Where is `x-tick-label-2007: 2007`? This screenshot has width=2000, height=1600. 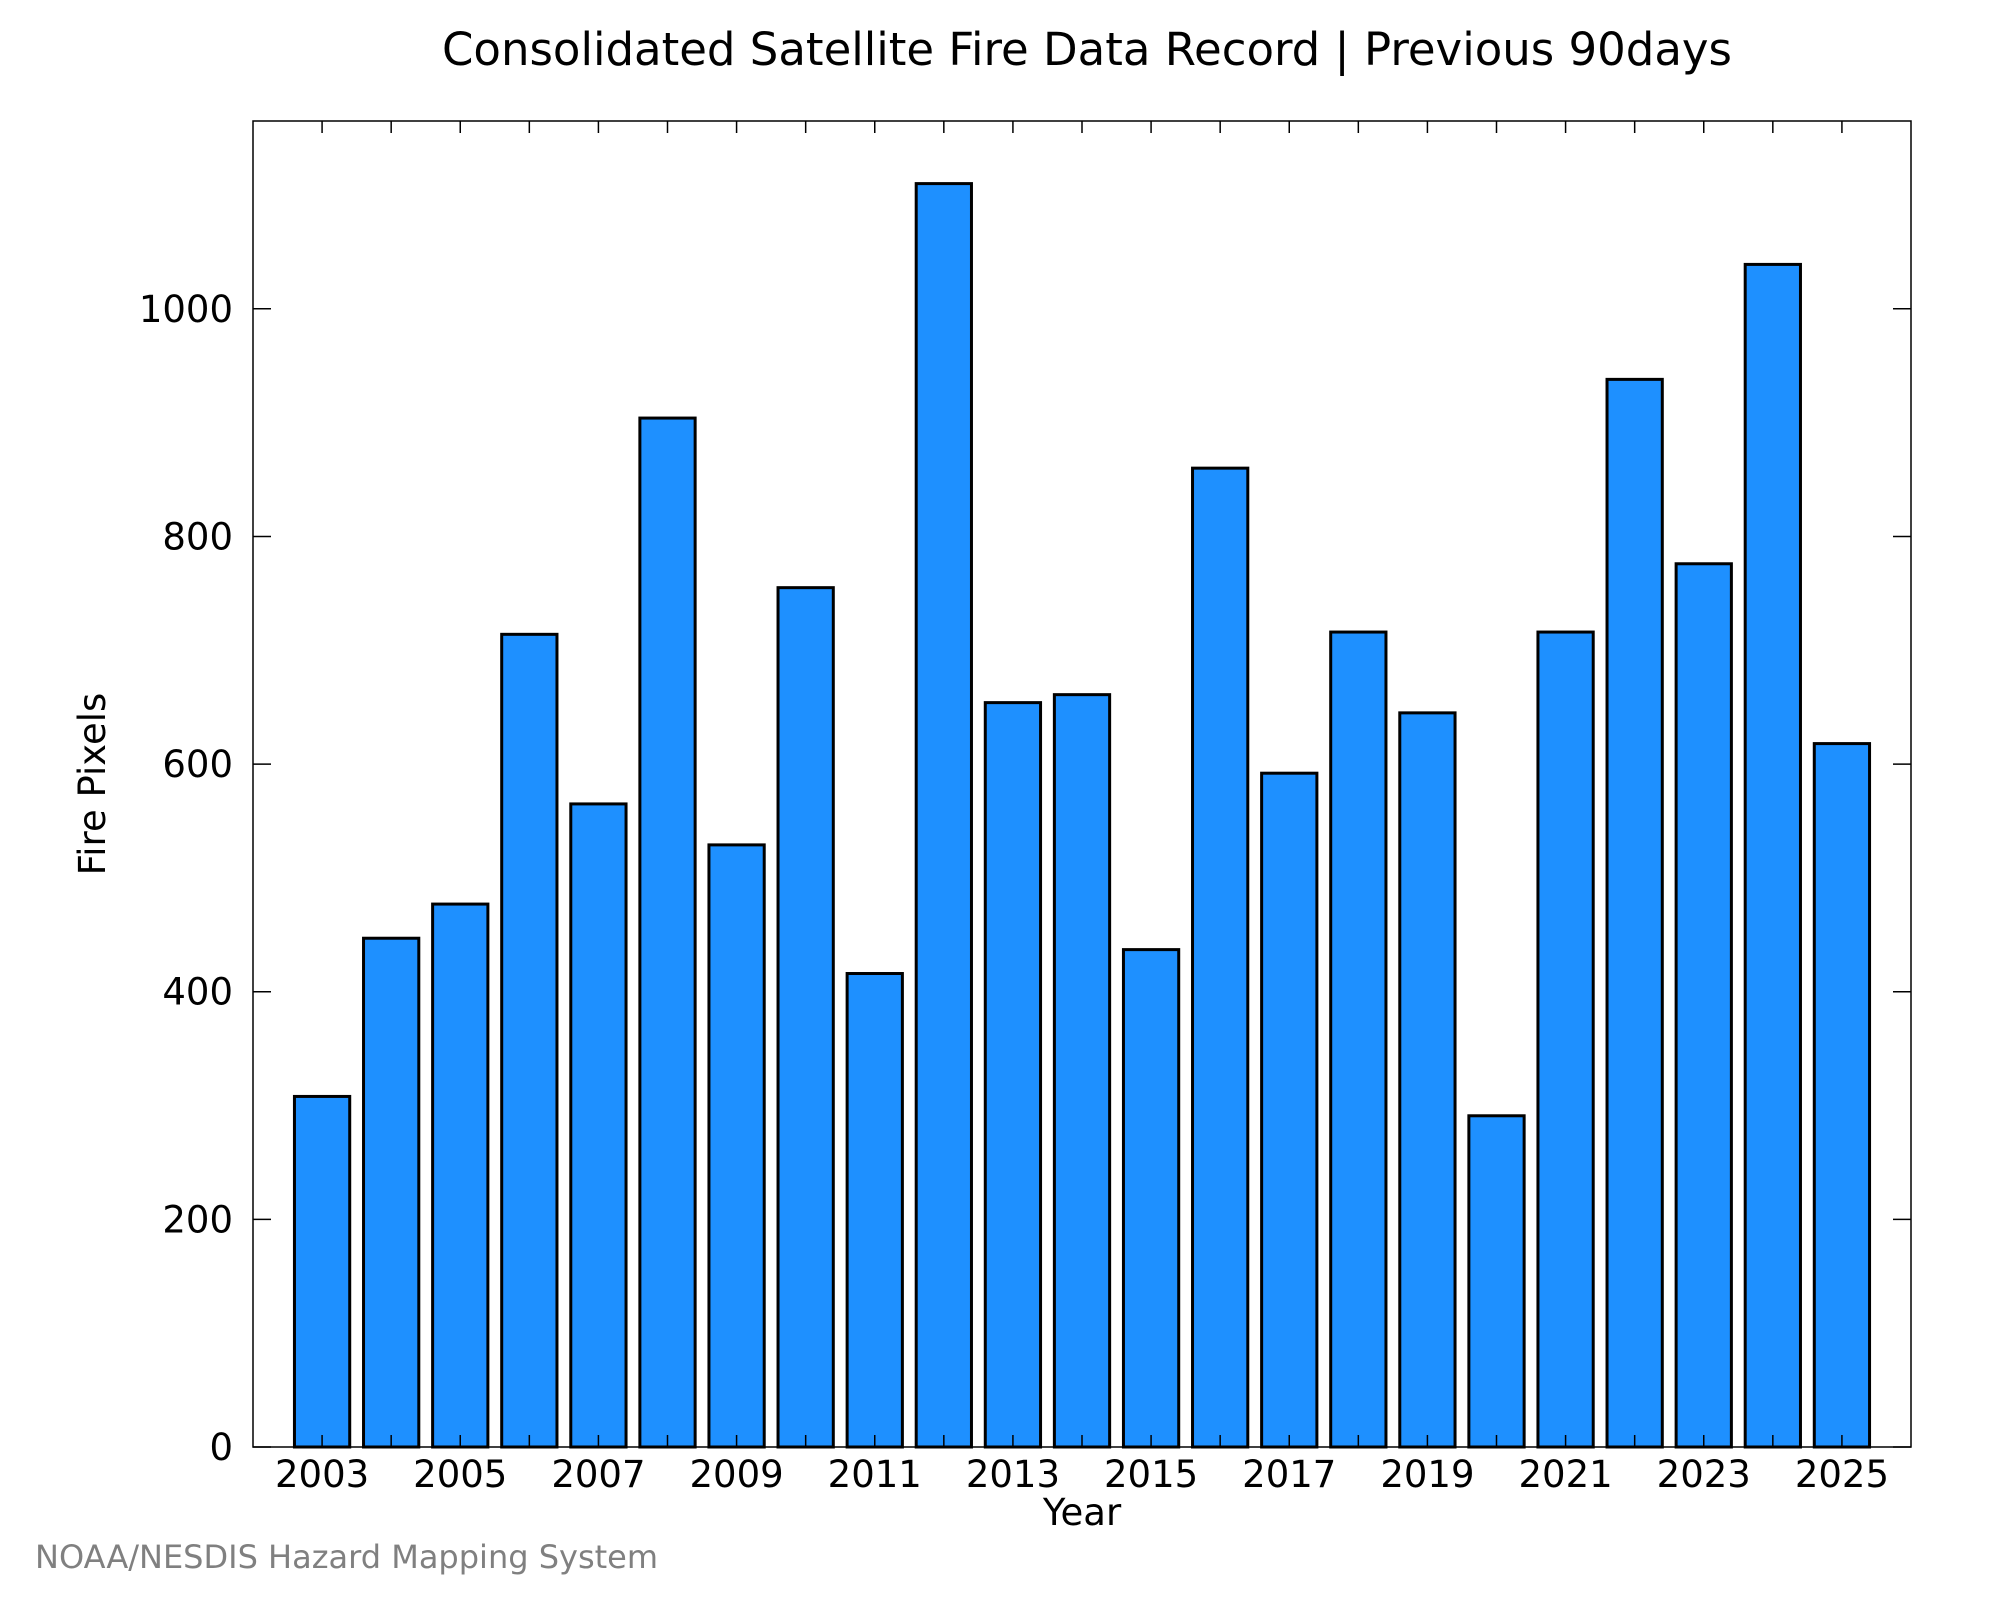 x-tick-label-2007: 2007 is located at coordinates (598, 1474).